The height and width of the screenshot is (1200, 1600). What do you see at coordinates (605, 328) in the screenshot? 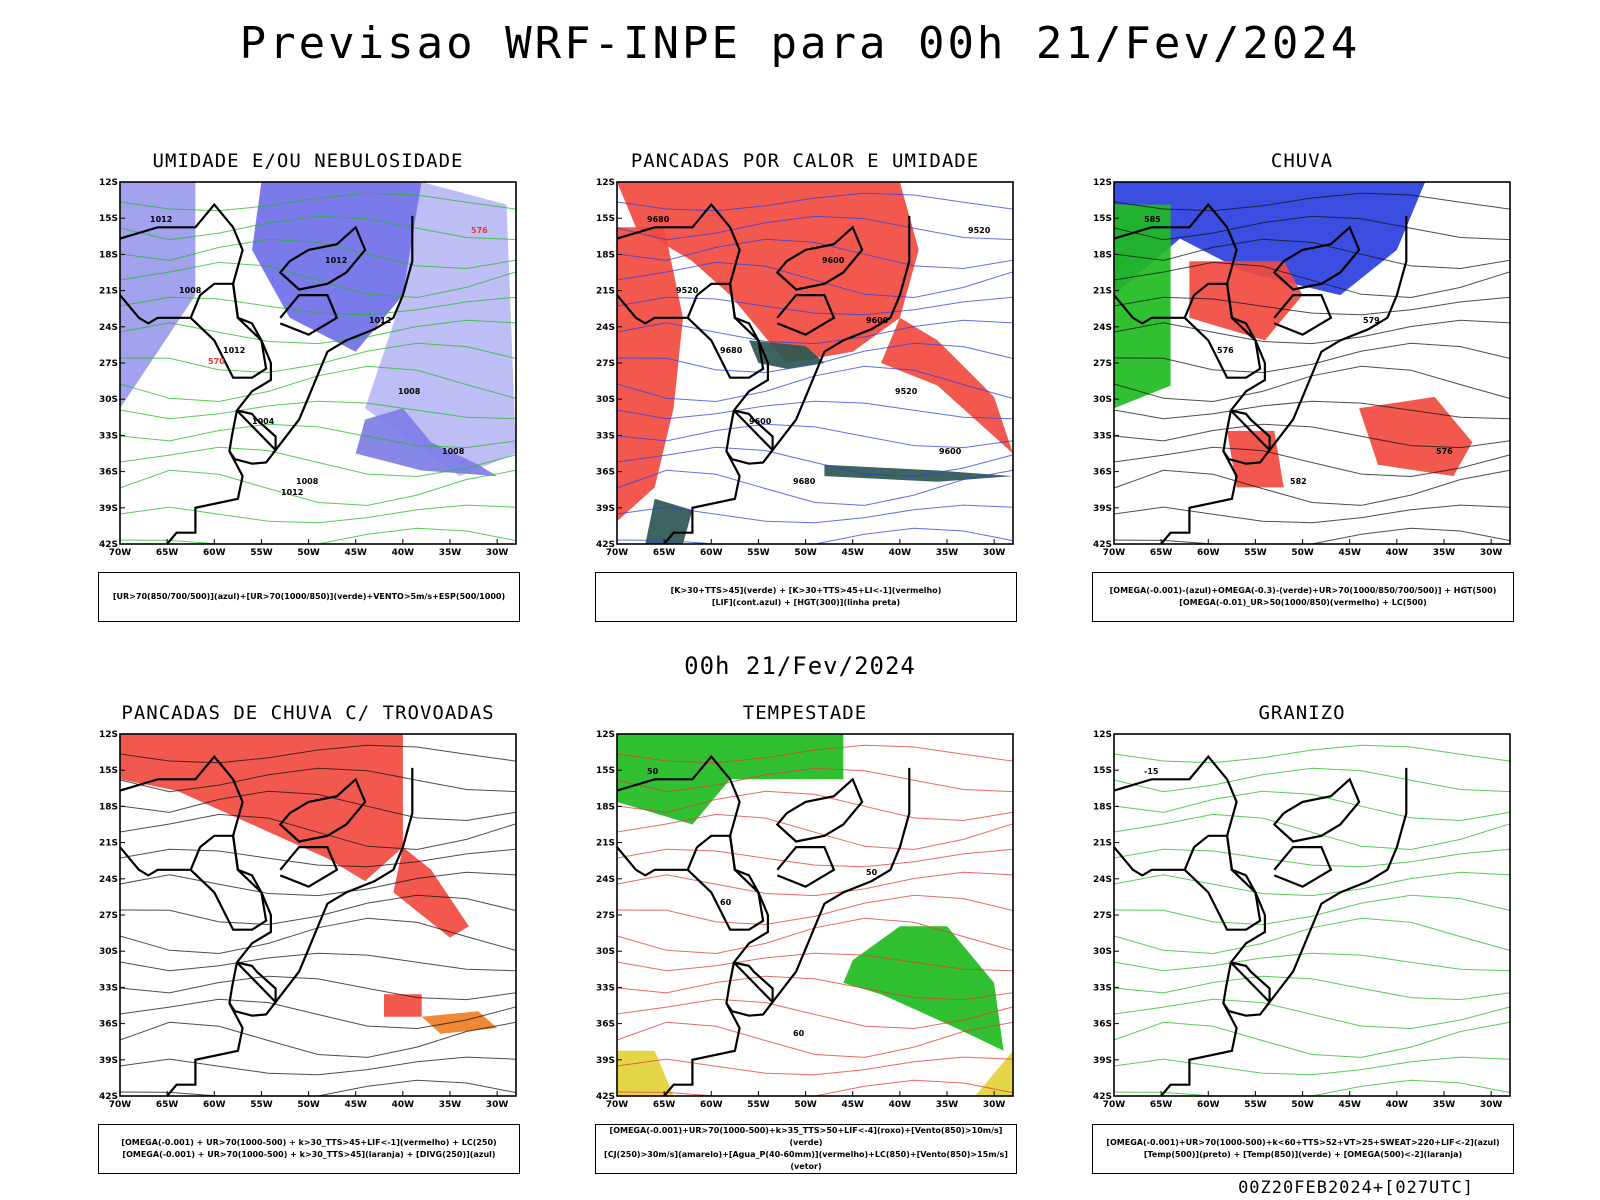
I see `lat-tick-label: 24S` at bounding box center [605, 328].